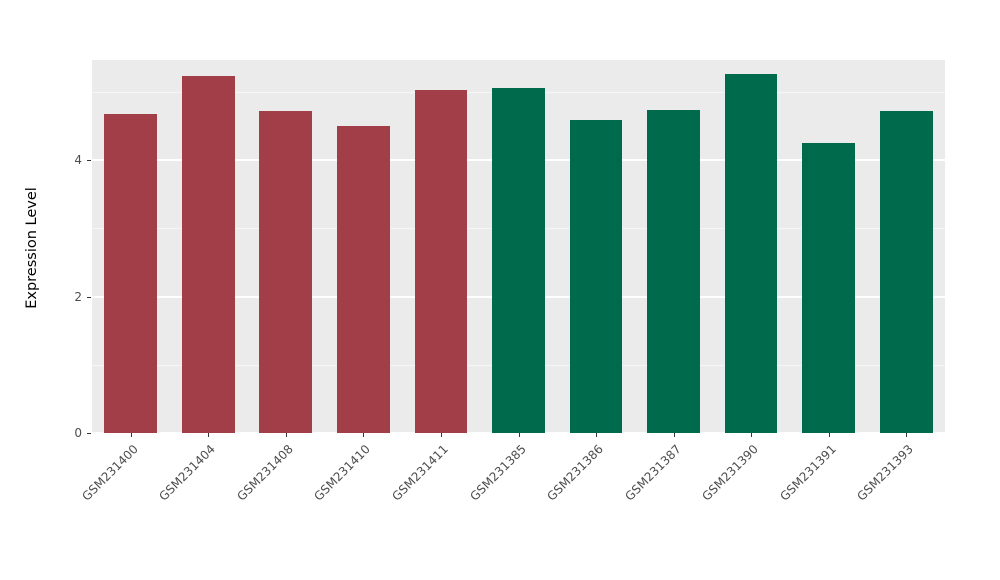 Image resolution: width=1000 pixels, height=580 pixels. I want to click on y-tick-label: 2, so click(78, 296).